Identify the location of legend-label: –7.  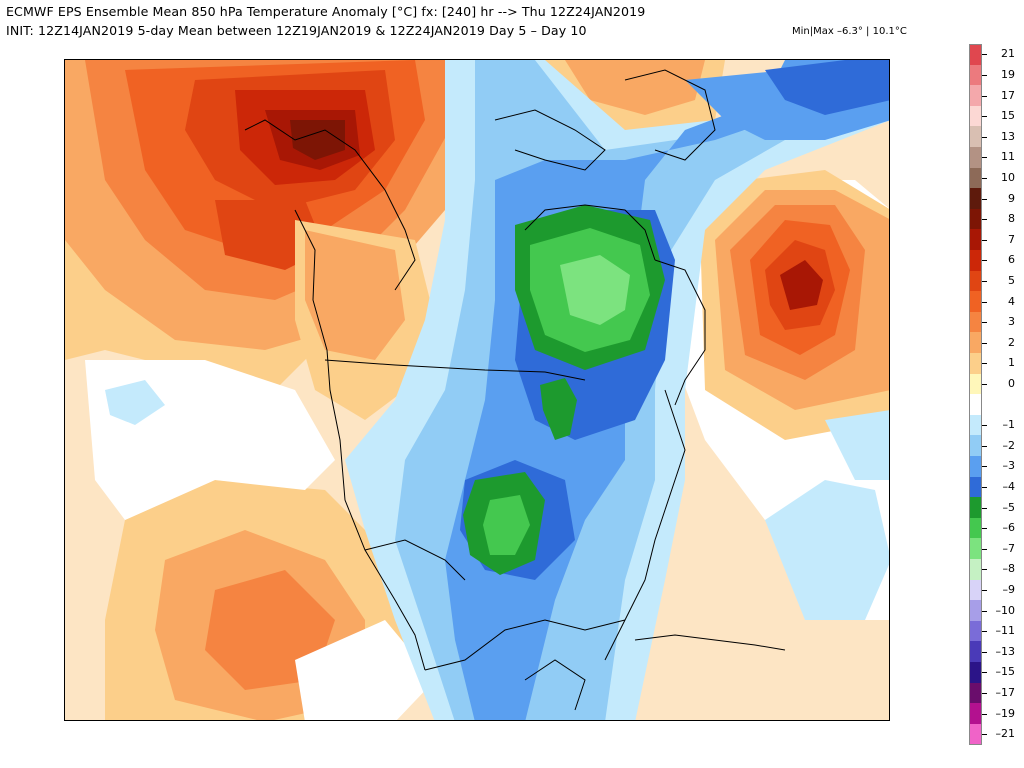
(1009, 548).